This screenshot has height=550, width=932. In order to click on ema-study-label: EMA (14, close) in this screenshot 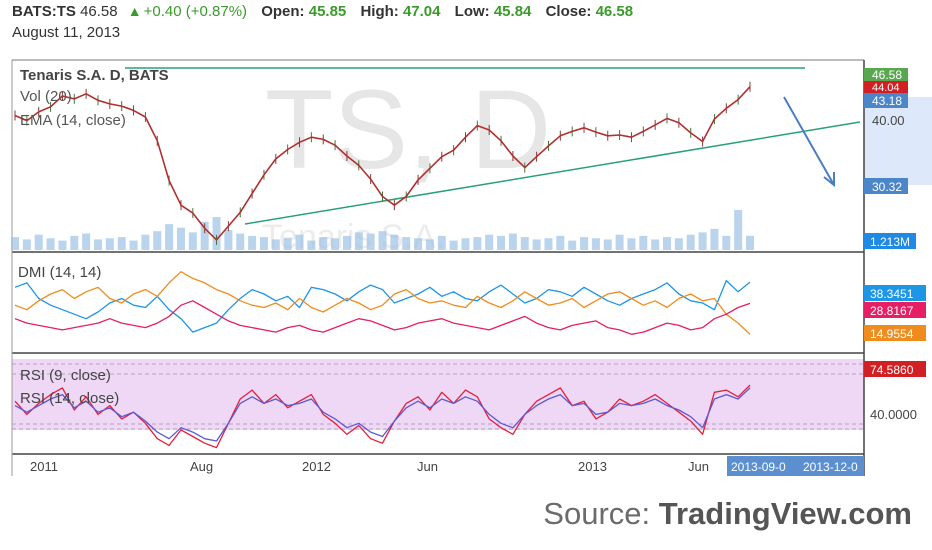, I will do `click(73, 120)`.